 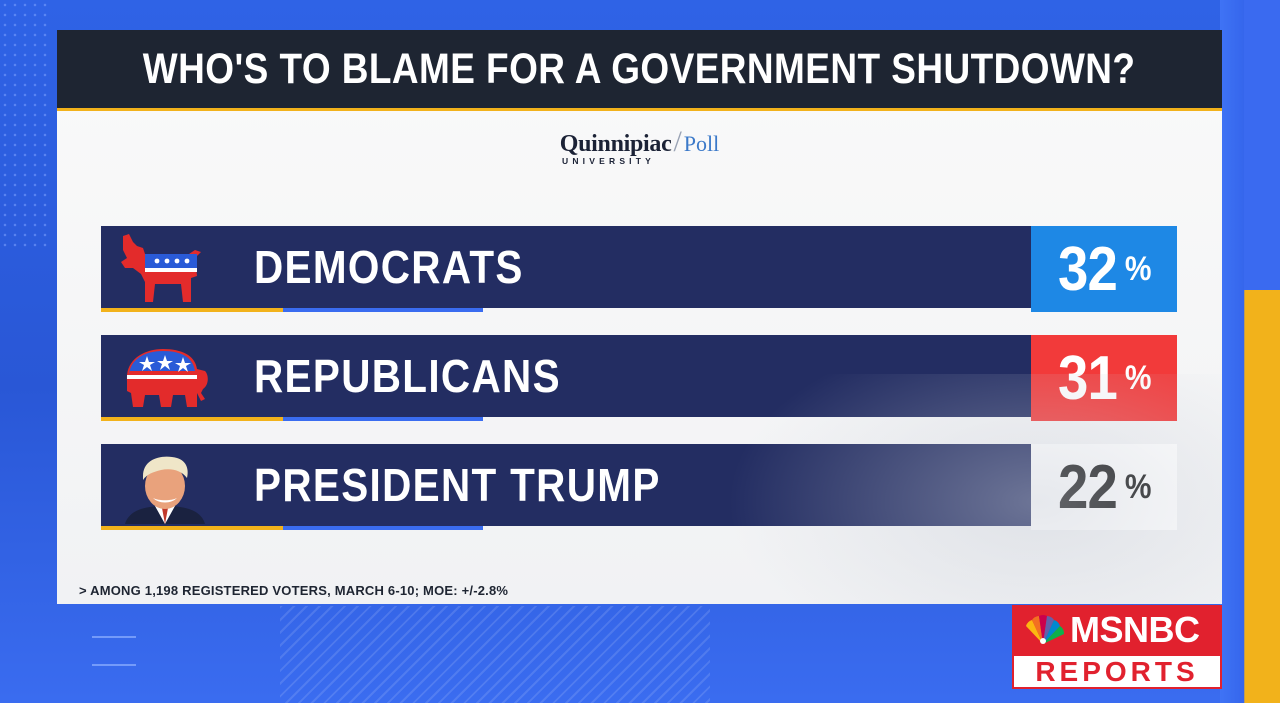 What do you see at coordinates (165, 269) in the screenshot?
I see `democratic-donkey-icon` at bounding box center [165, 269].